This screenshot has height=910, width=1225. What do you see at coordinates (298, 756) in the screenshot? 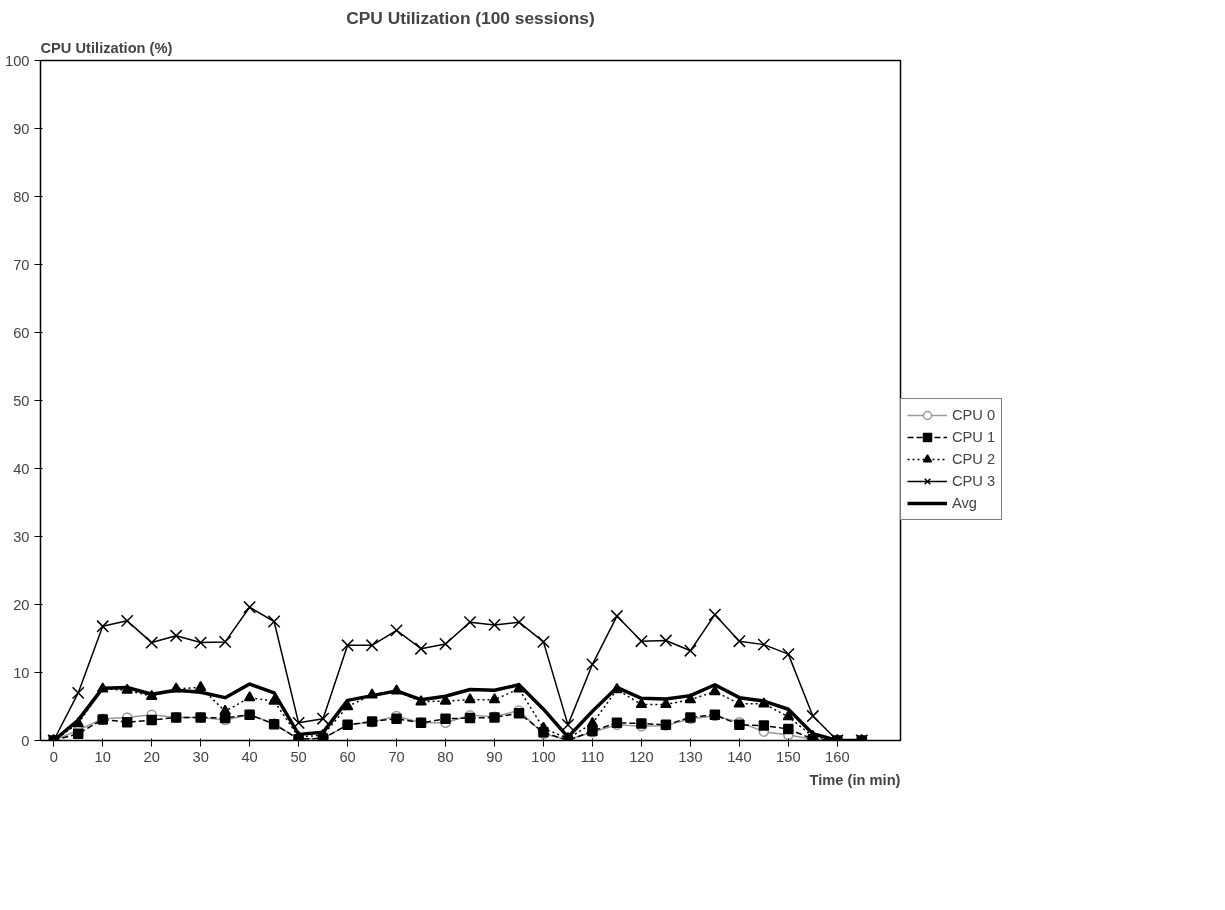
I see `x-tick-label: 50` at bounding box center [298, 756].